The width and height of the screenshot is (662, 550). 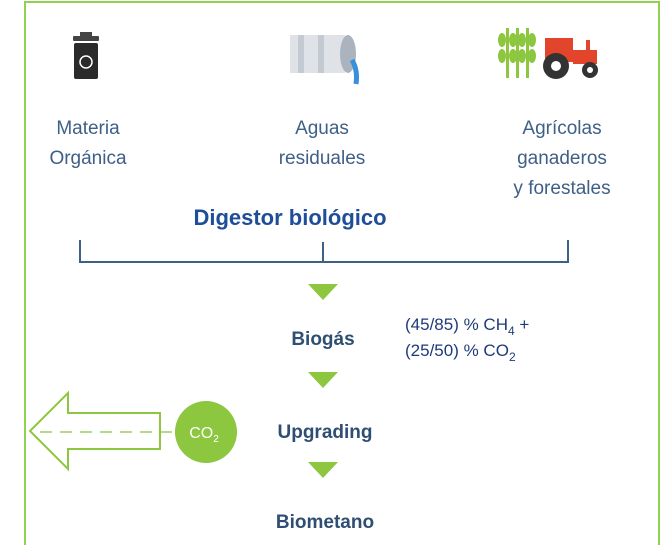 What do you see at coordinates (204, 435) in the screenshot?
I see `co2-badge-label: CO2` at bounding box center [204, 435].